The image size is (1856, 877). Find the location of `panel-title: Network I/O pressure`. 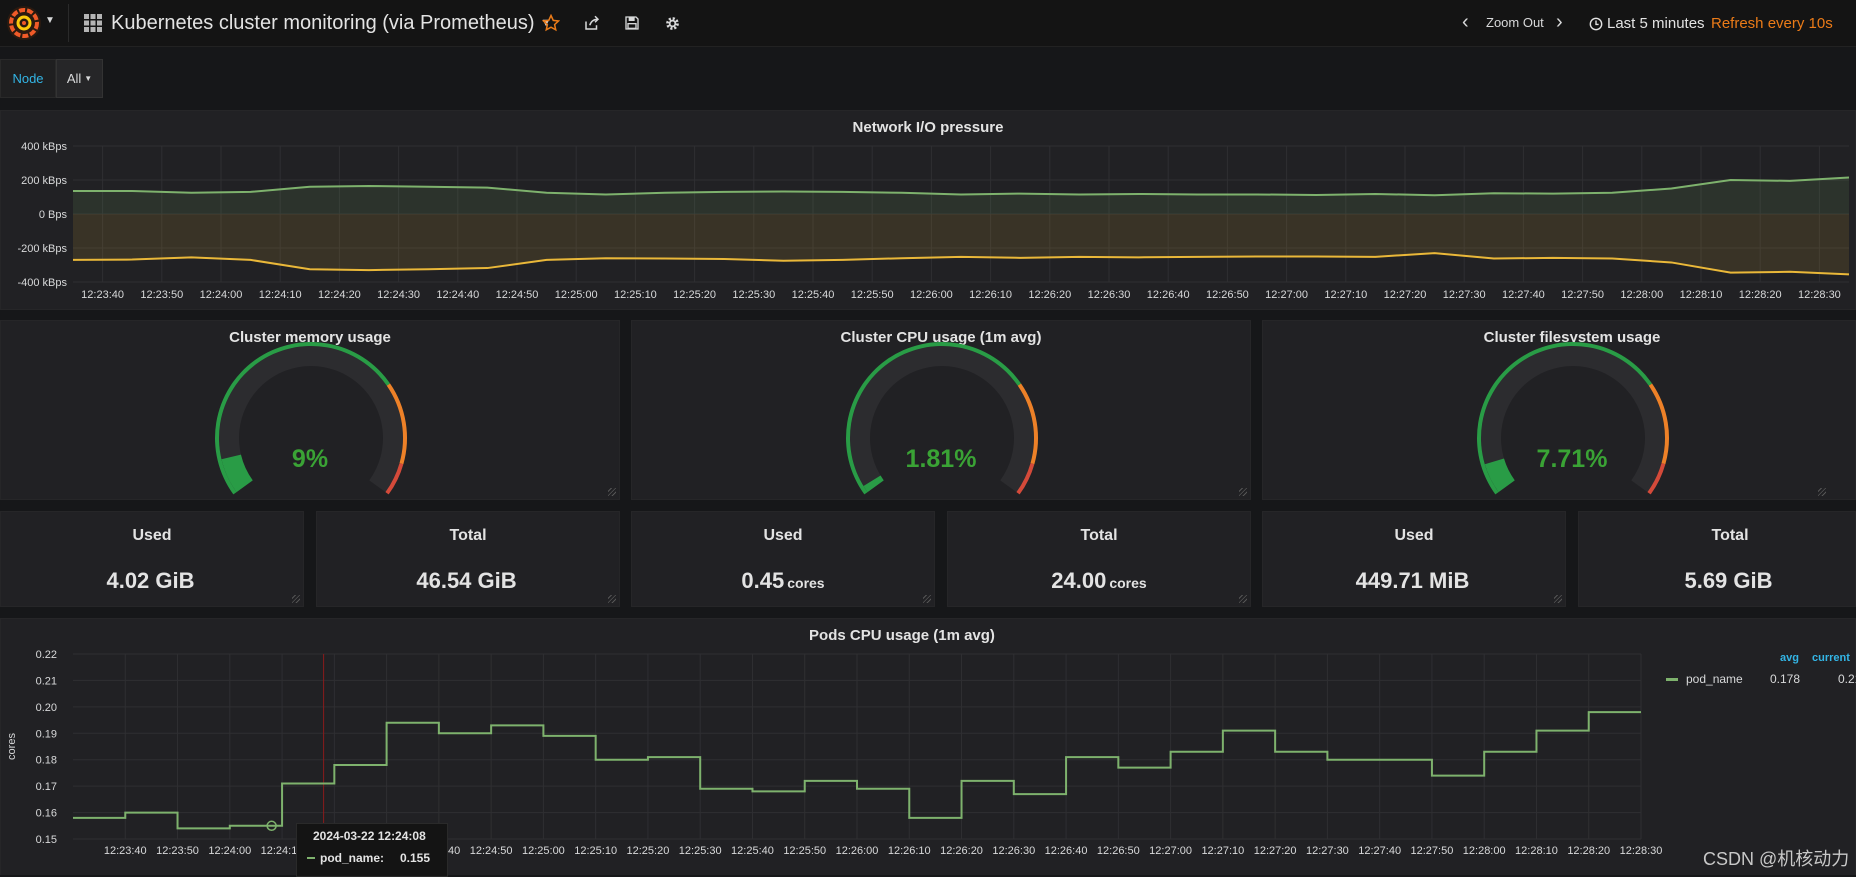

panel-title: Network I/O pressure is located at coordinates (928, 127).